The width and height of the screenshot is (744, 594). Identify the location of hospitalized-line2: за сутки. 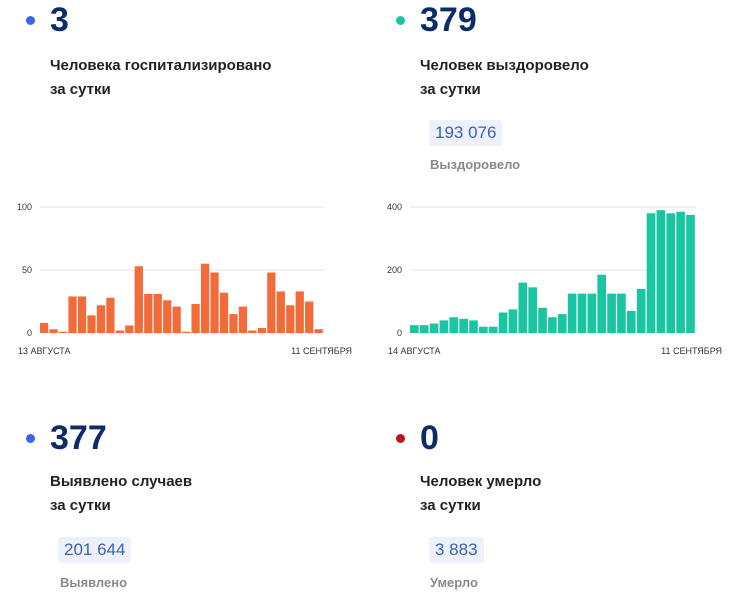
(80, 89).